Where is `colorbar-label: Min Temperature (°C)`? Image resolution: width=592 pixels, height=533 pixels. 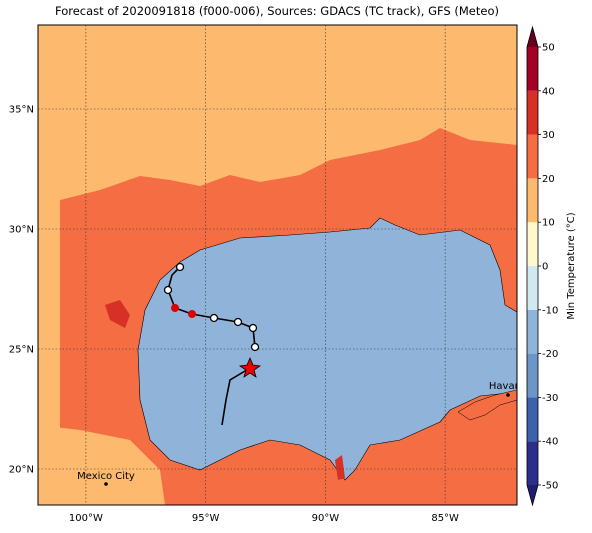
colorbar-label: Min Temperature (°C) is located at coordinates (571, 265).